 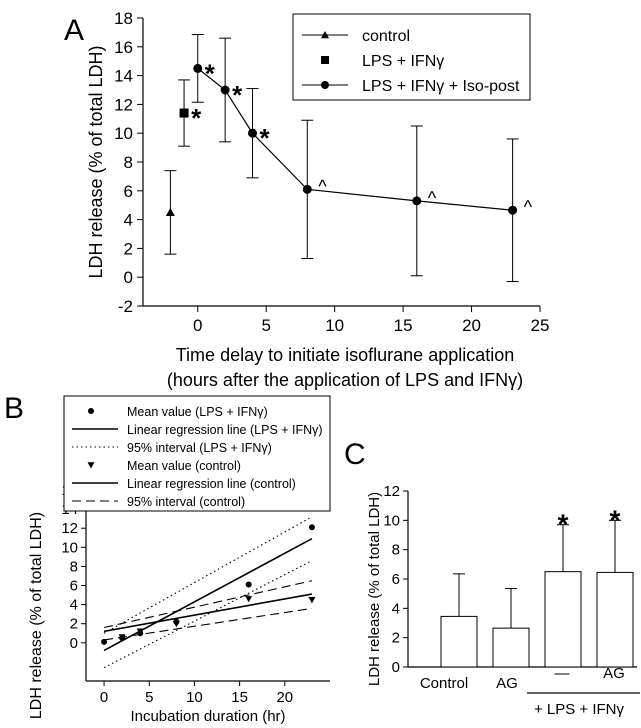 What do you see at coordinates (540, 325) in the screenshot?
I see `panel-a-x-tick-label: 25` at bounding box center [540, 325].